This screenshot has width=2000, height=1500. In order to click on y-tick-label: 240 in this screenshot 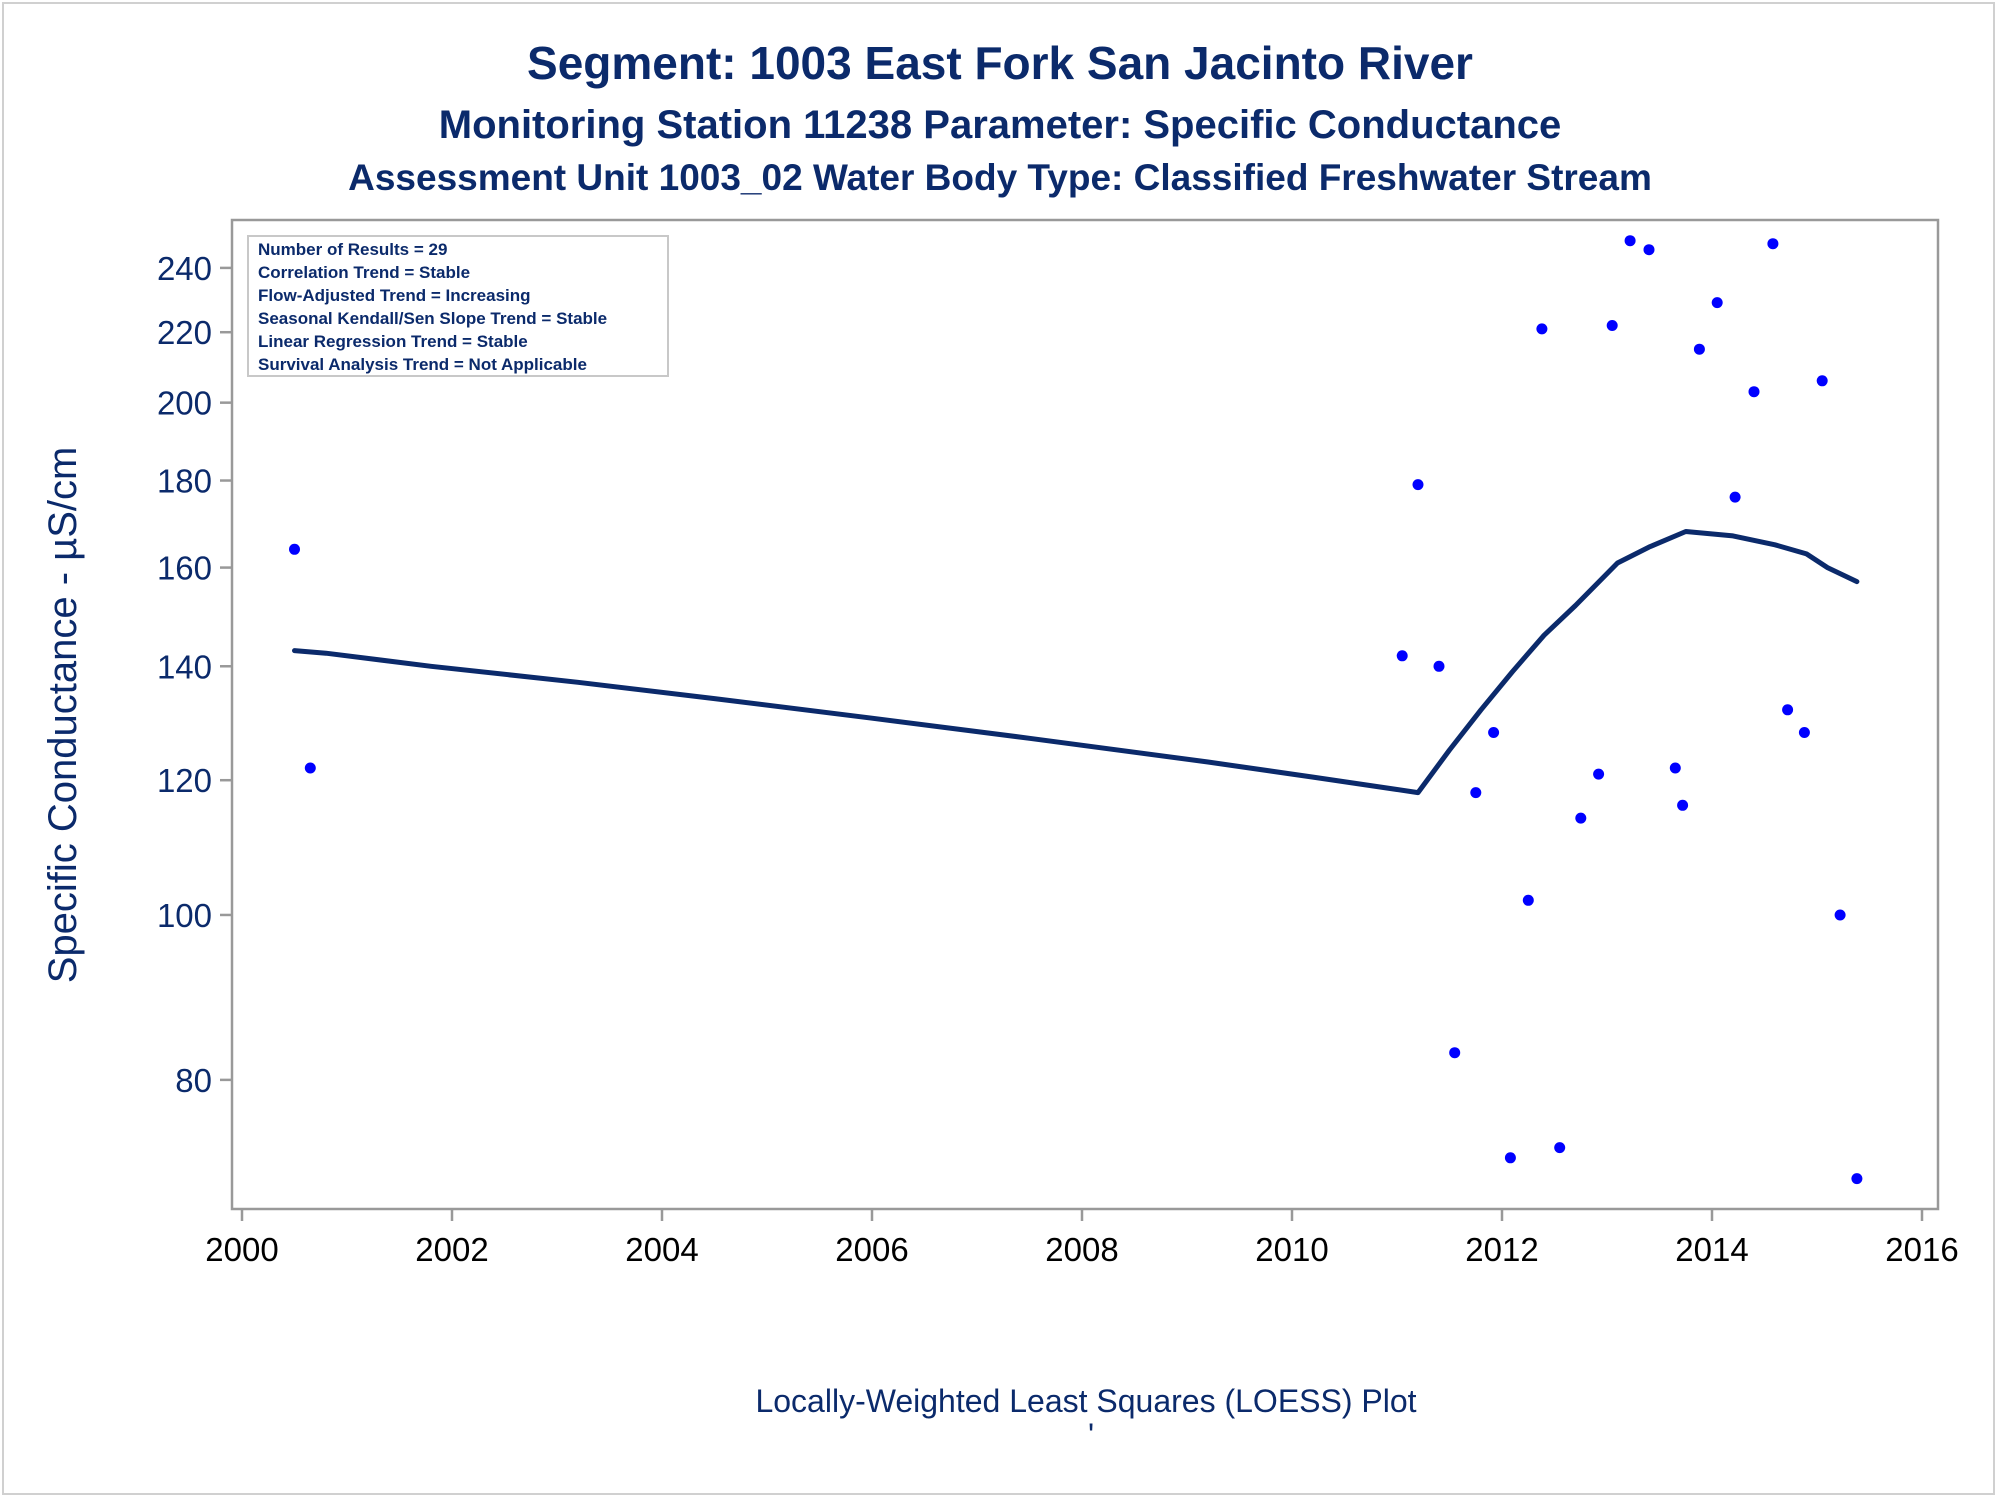, I will do `click(184, 268)`.